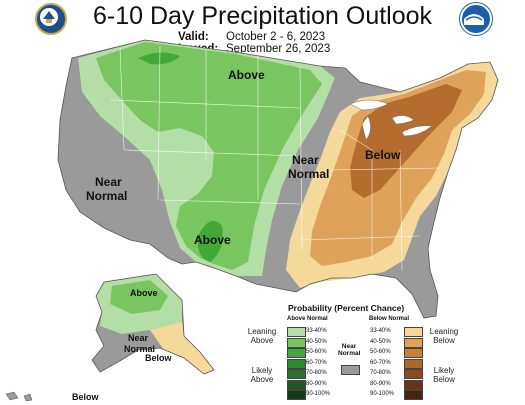 The height and width of the screenshot is (405, 525). Describe the element at coordinates (316, 331) in the screenshot. I see `legend-above-label: 33-40%` at that location.